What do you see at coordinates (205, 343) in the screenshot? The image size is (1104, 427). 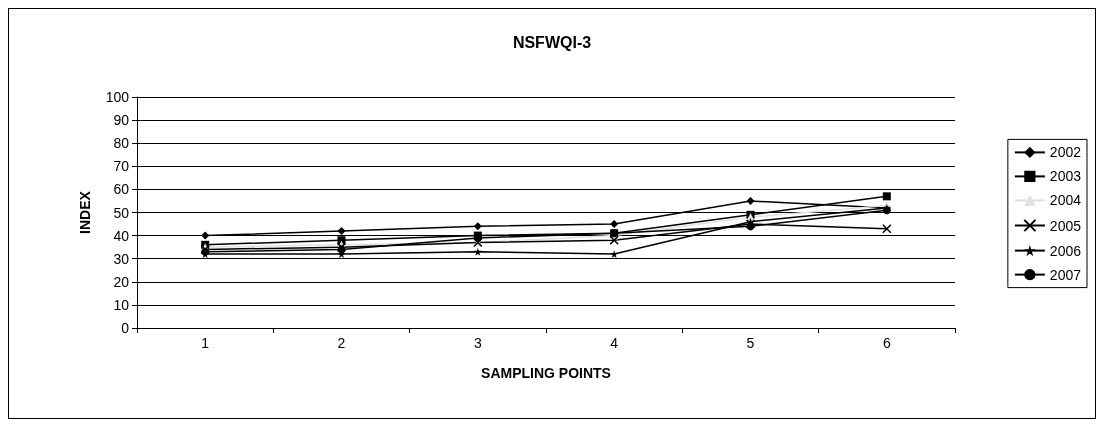 I see `x-tick-label: 1` at bounding box center [205, 343].